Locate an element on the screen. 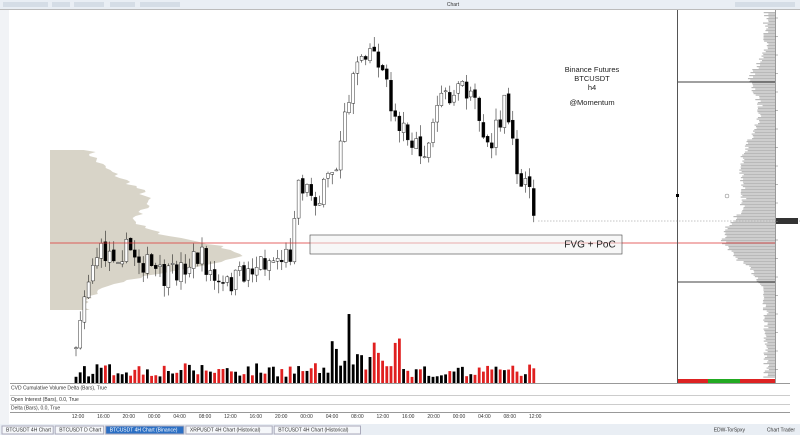 The width and height of the screenshot is (800, 435). fvg-zone is located at coordinates (466, 244).